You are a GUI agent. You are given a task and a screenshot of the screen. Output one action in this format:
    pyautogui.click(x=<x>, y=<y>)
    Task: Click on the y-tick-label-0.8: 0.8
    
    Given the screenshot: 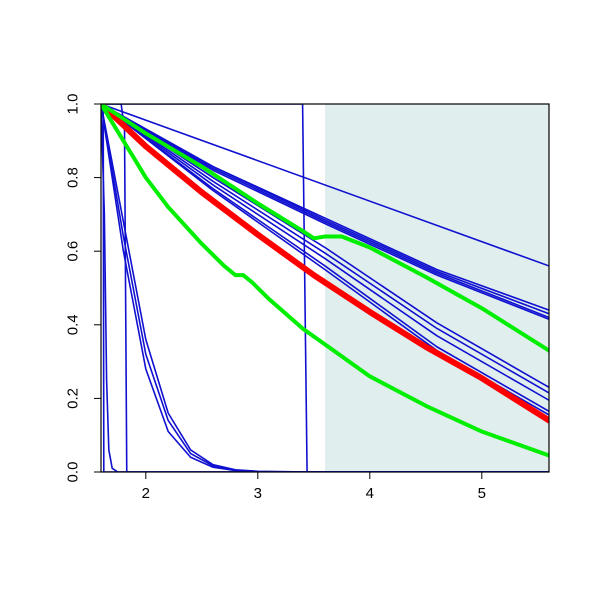 What is the action you would take?
    pyautogui.click(x=73, y=177)
    